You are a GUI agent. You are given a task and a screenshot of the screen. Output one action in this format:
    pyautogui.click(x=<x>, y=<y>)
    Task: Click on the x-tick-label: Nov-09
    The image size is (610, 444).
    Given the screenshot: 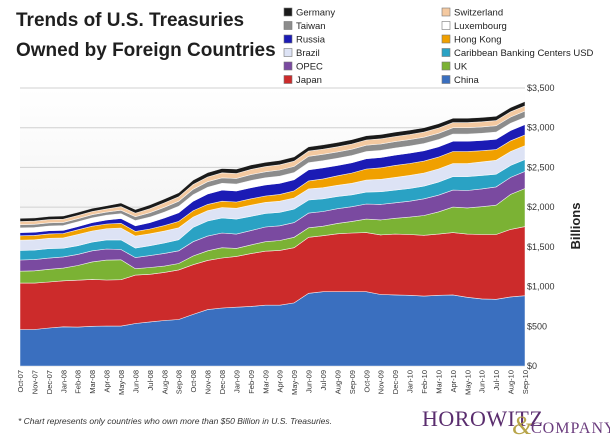 What is the action you would take?
    pyautogui.click(x=381, y=382)
    